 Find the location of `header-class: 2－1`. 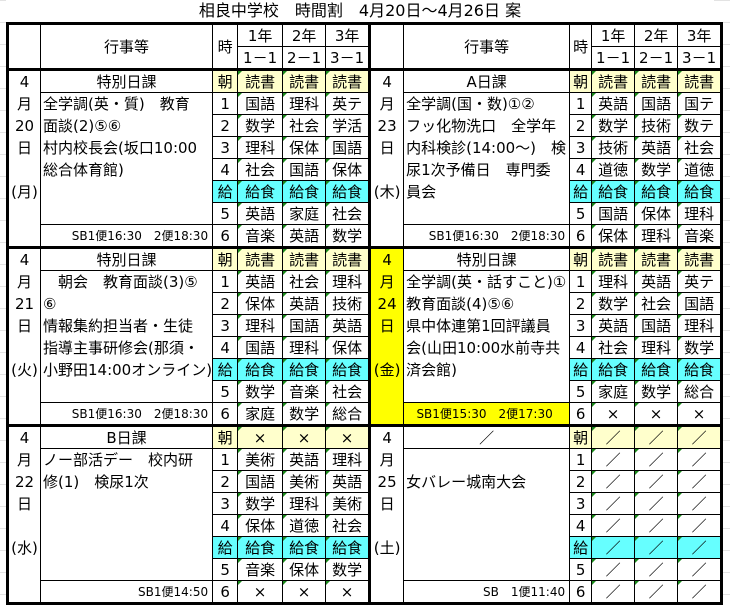

header-class: 2－1 is located at coordinates (656, 58).